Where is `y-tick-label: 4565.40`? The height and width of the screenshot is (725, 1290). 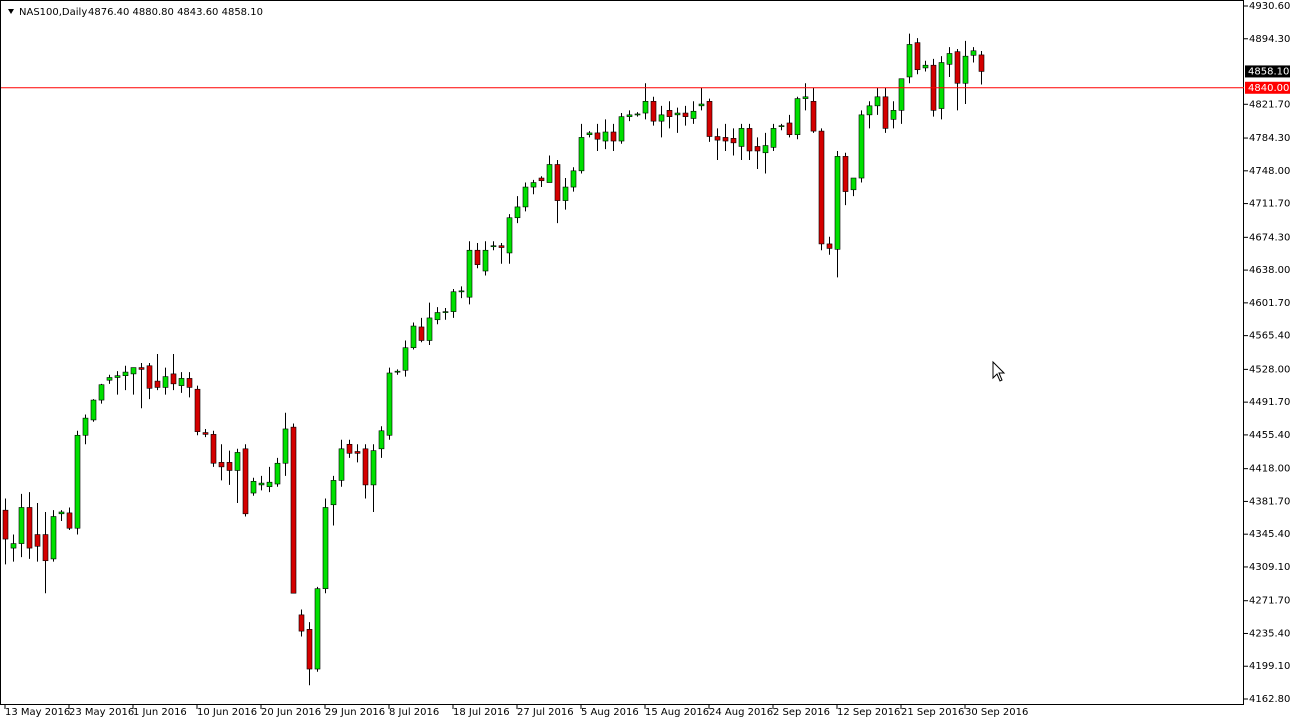 y-tick-label: 4565.40 is located at coordinates (1269, 336).